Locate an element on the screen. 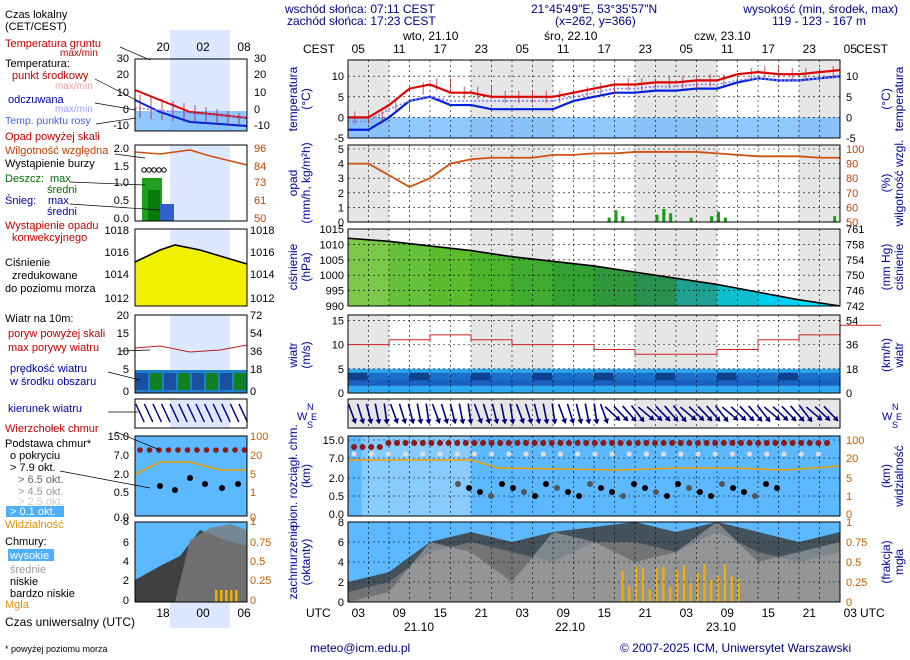  legend-conv-label: Wystąpienie opadu is located at coordinates (51, 226).